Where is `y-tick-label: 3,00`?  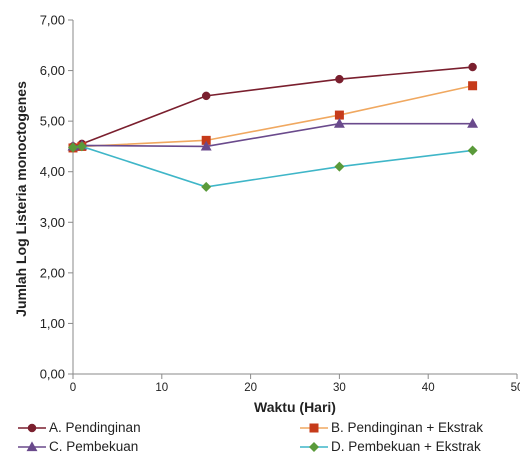
y-tick-label: 3,00 is located at coordinates (52, 222).